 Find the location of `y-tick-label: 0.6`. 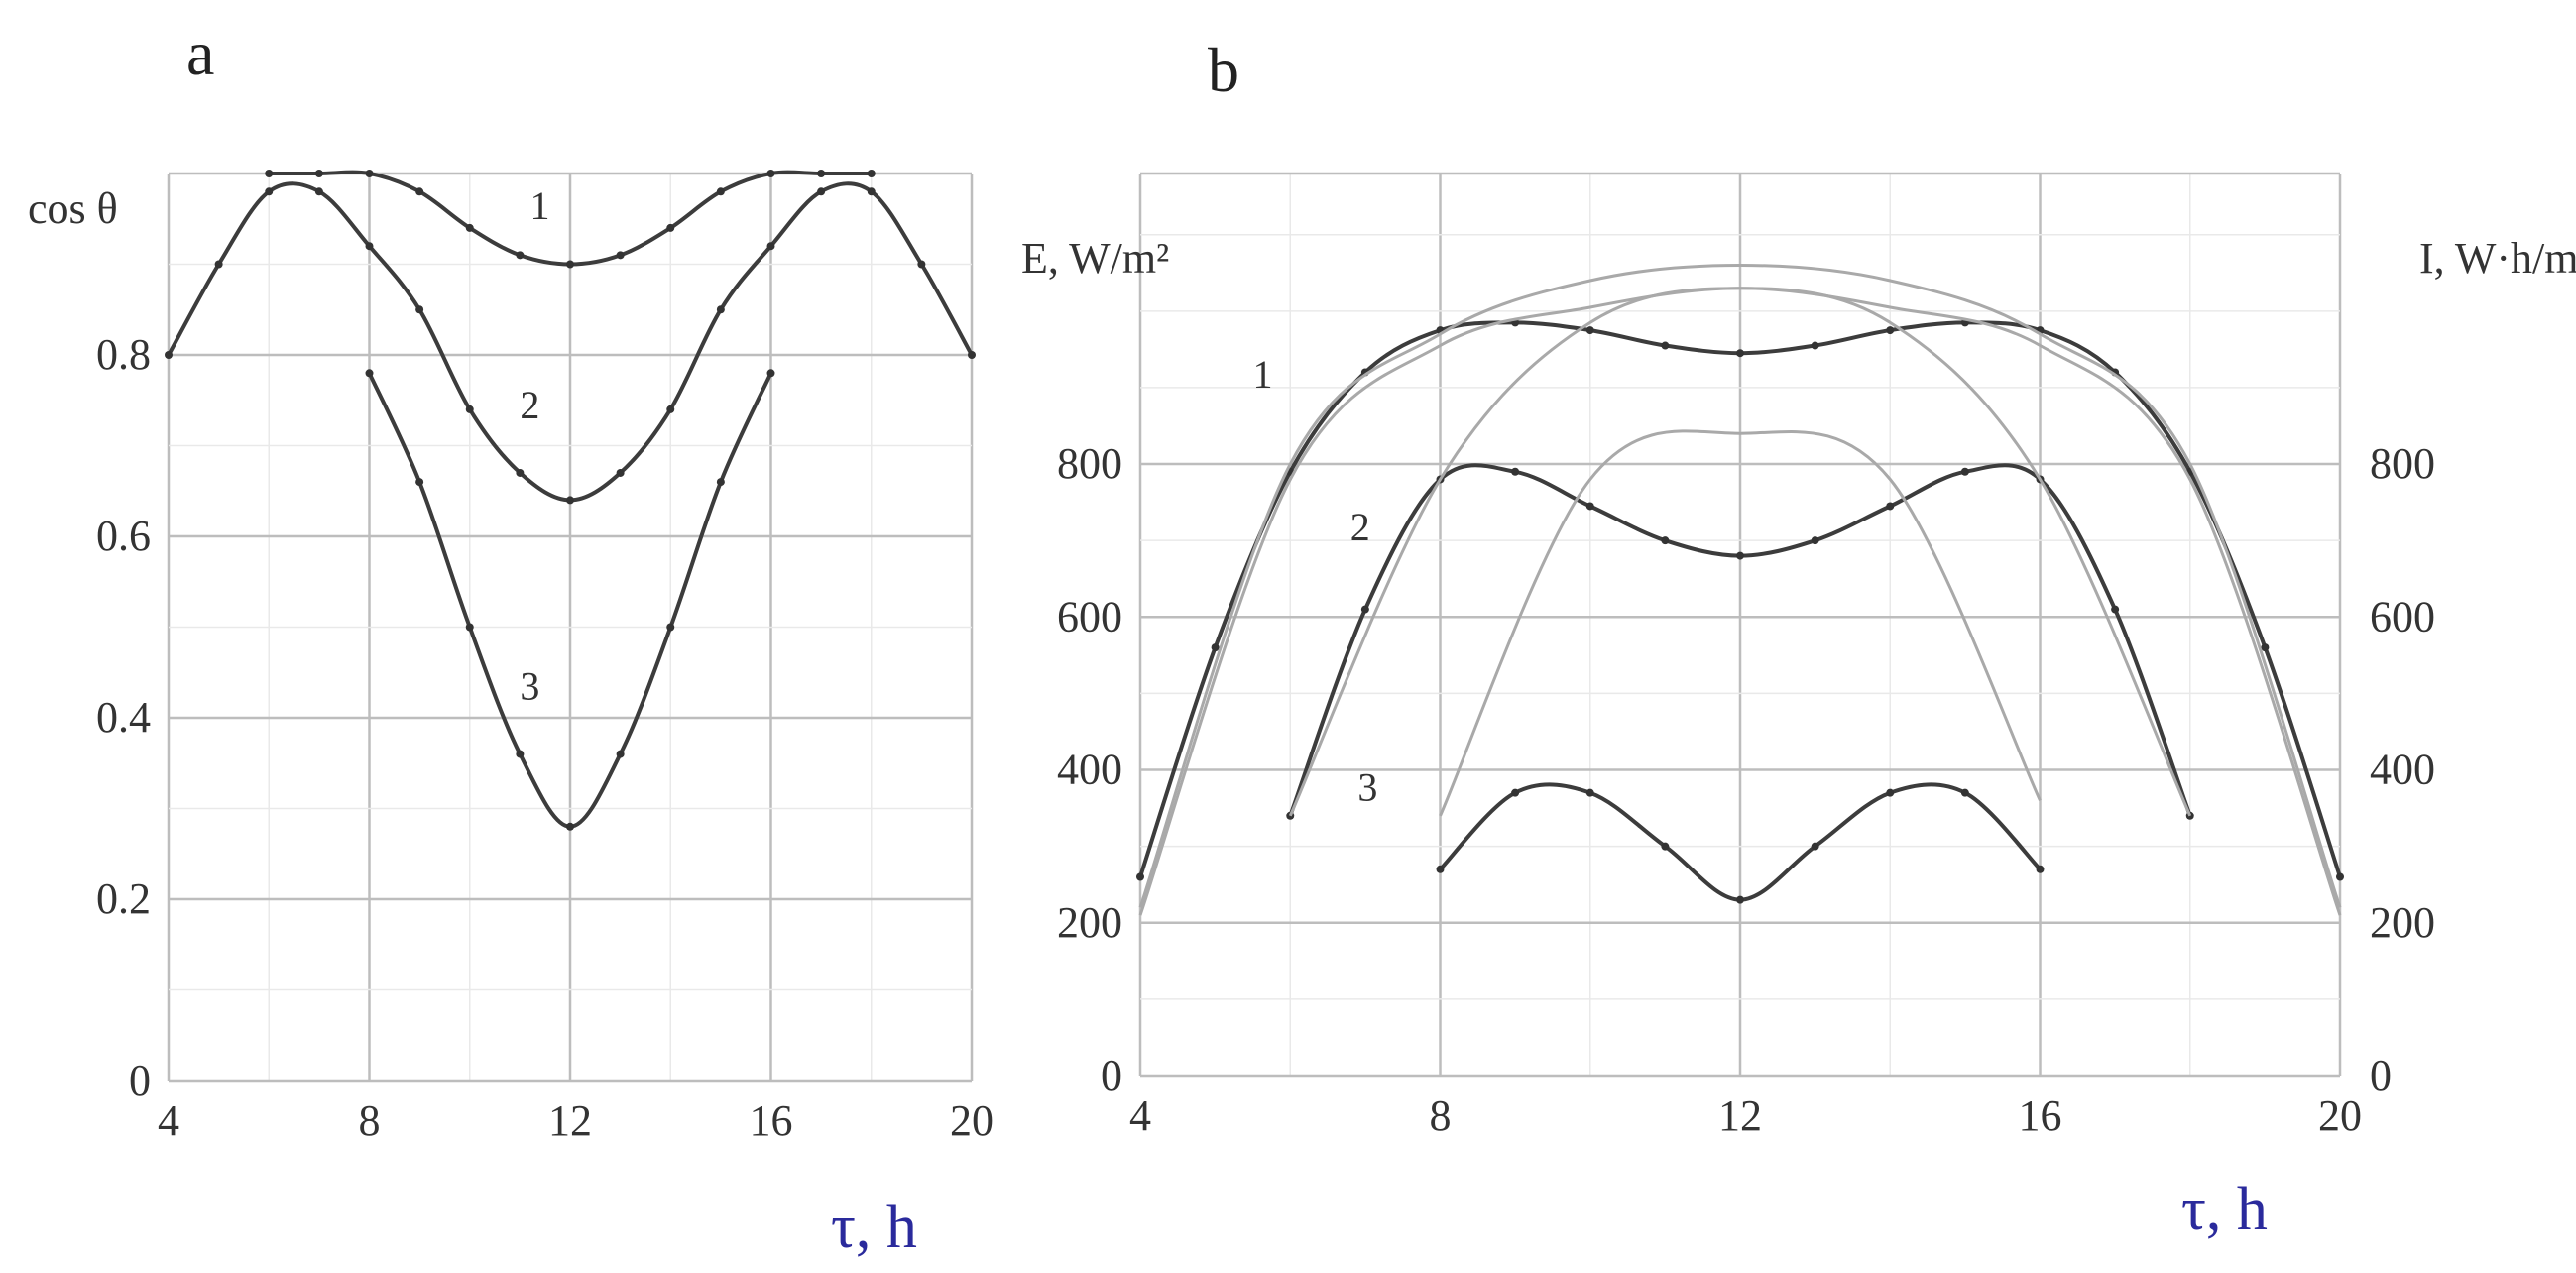

y-tick-label: 0.6 is located at coordinates (123, 536).